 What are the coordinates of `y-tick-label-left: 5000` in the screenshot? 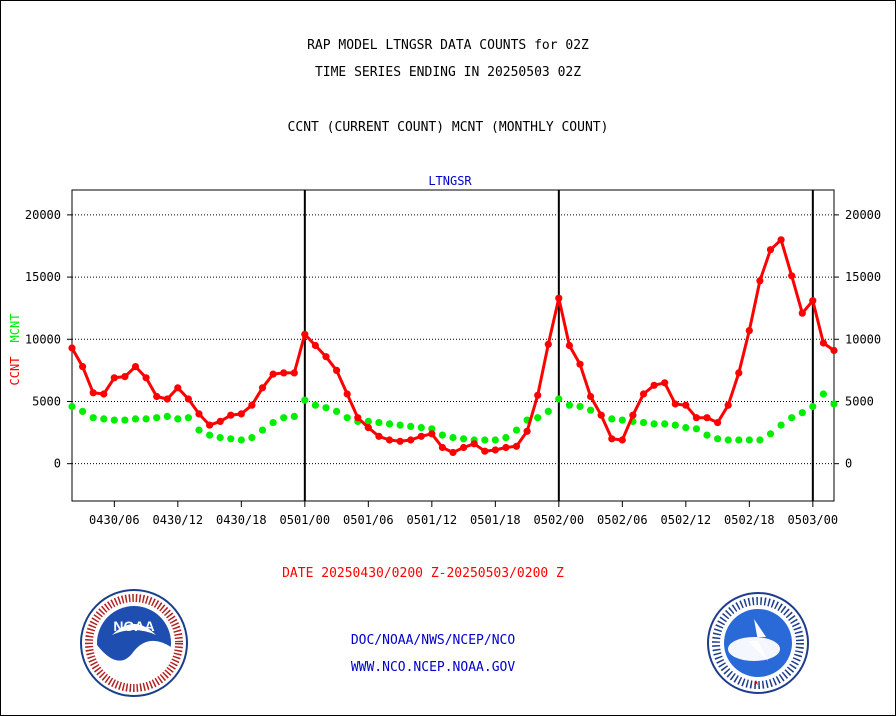 It's located at (46, 401).